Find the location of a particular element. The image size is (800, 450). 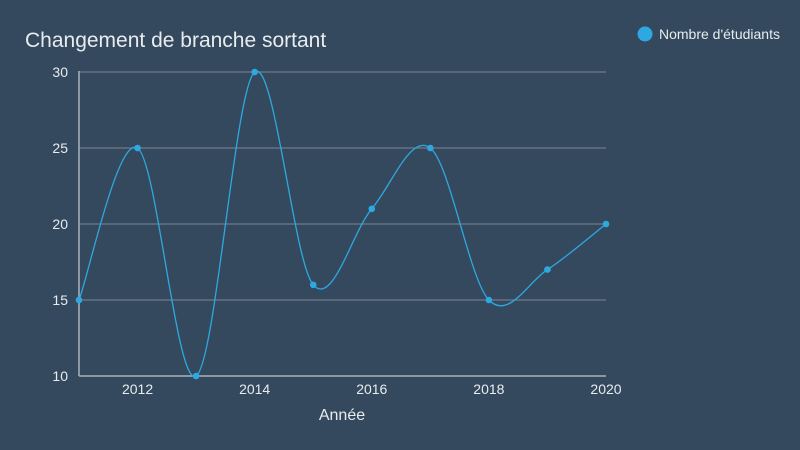

data-point-2016 is located at coordinates (372, 209).